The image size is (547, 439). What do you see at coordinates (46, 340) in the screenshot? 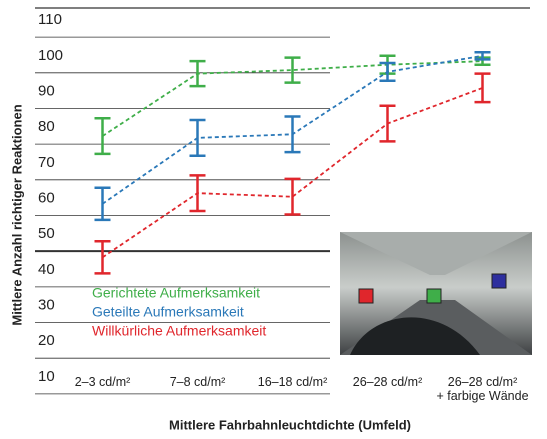
I see `y-tick-label: 20` at bounding box center [46, 340].